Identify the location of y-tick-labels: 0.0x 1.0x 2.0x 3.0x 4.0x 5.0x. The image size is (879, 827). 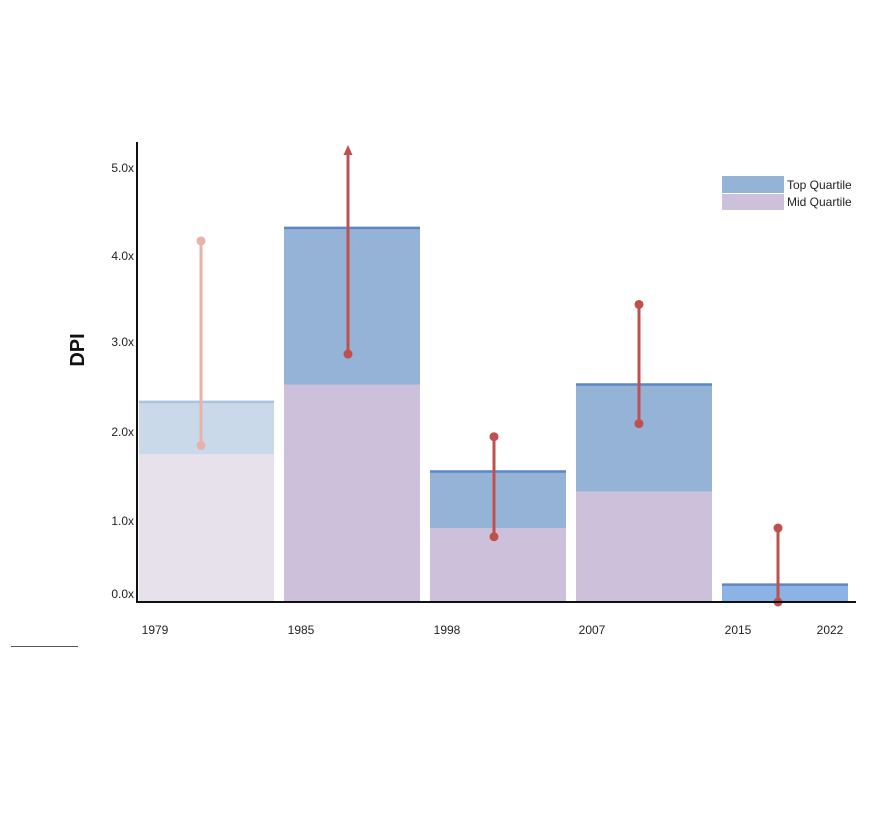
(122, 381).